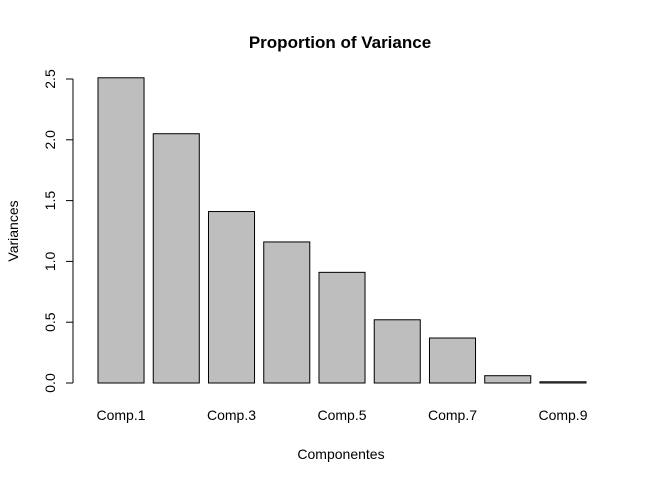  Describe the element at coordinates (121, 415) in the screenshot. I see `x-tick-label: Comp.1` at that location.